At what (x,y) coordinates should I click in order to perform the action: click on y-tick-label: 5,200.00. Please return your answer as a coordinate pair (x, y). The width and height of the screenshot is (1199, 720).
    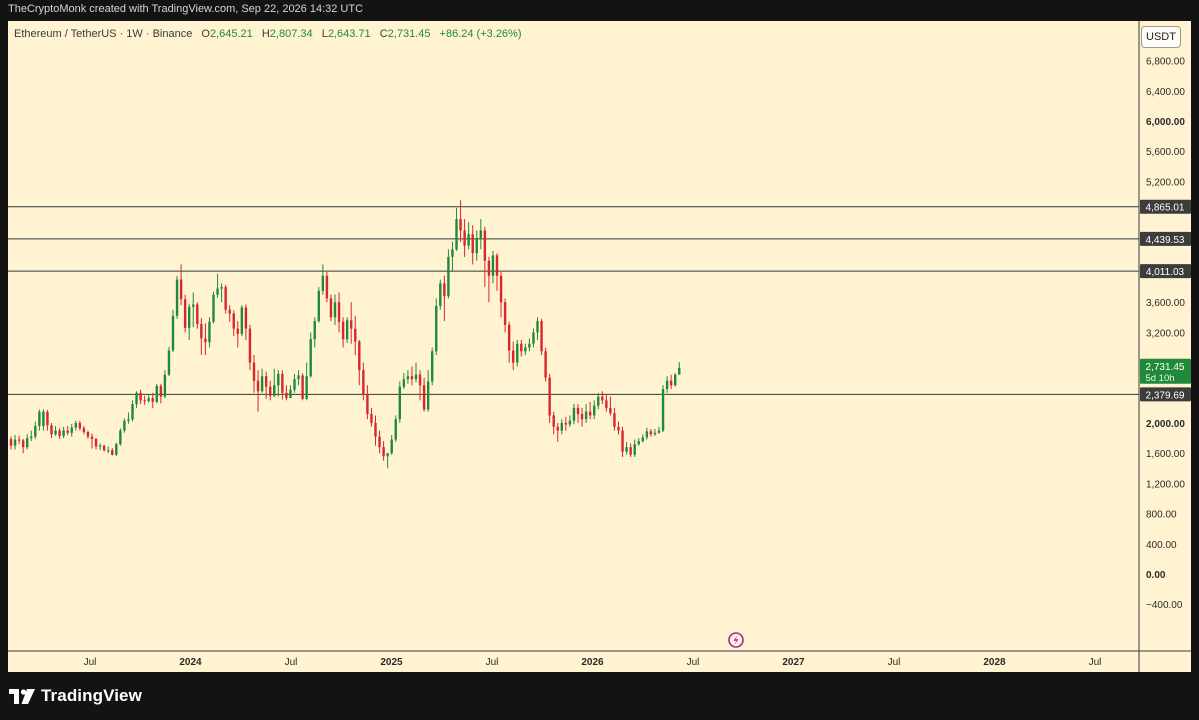
    Looking at the image, I should click on (1165, 182).